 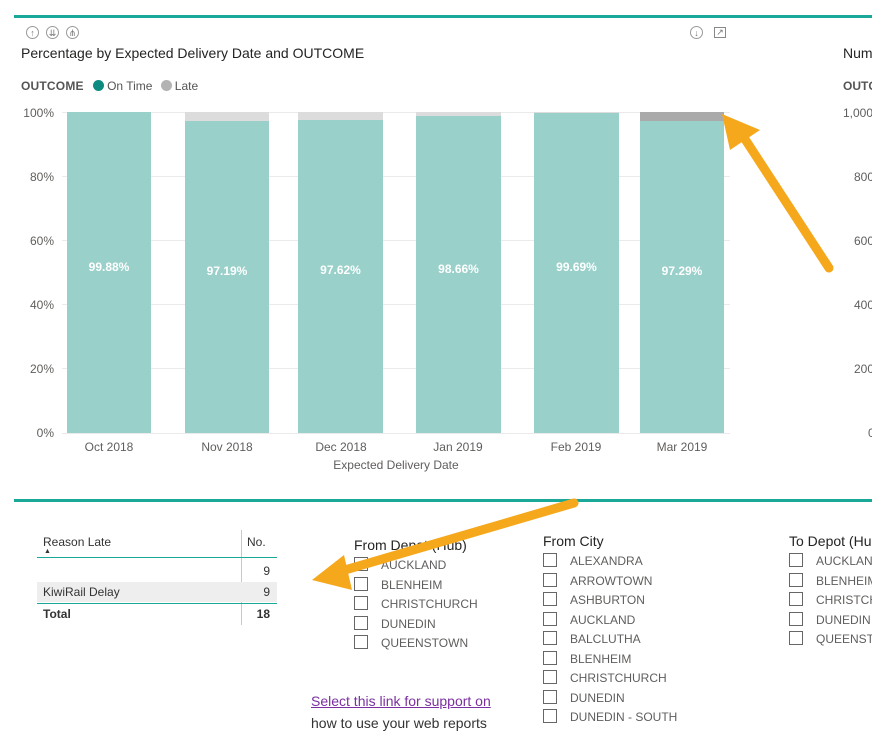 I want to click on from-city-item-label: ARROWTOWN, so click(x=611, y=581).